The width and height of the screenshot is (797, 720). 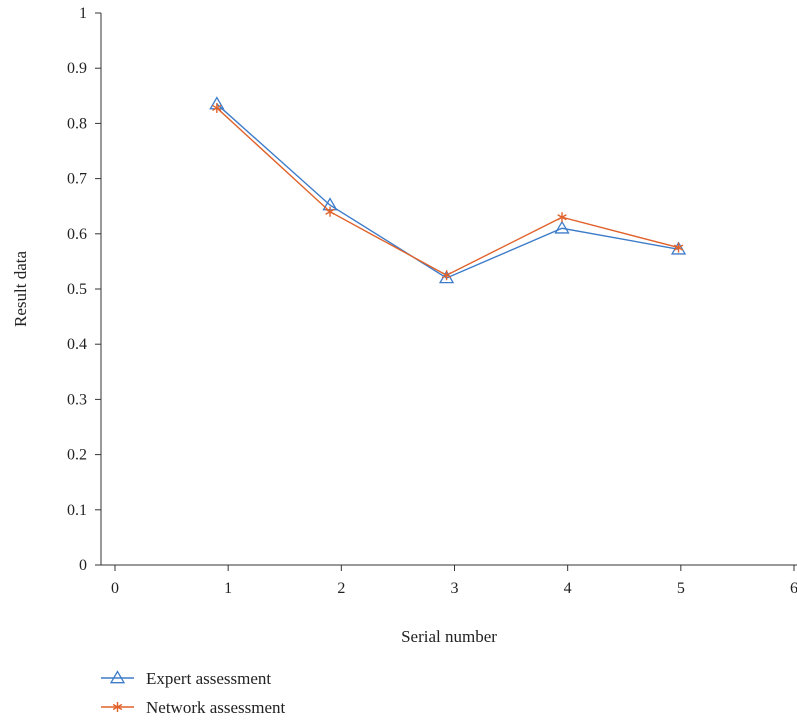 I want to click on y-tick-label: 0.6, so click(x=77, y=234).